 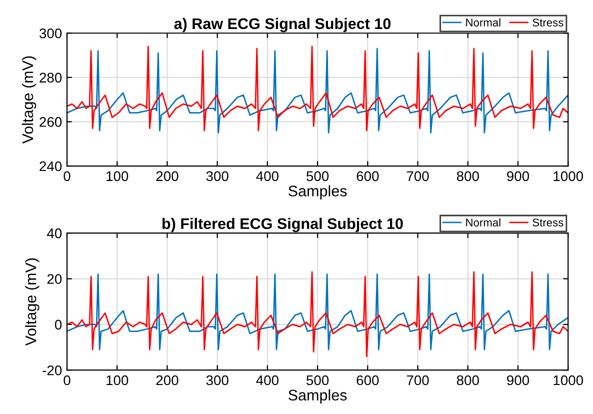 I want to click on y-tick-label: 20, so click(x=54, y=279).